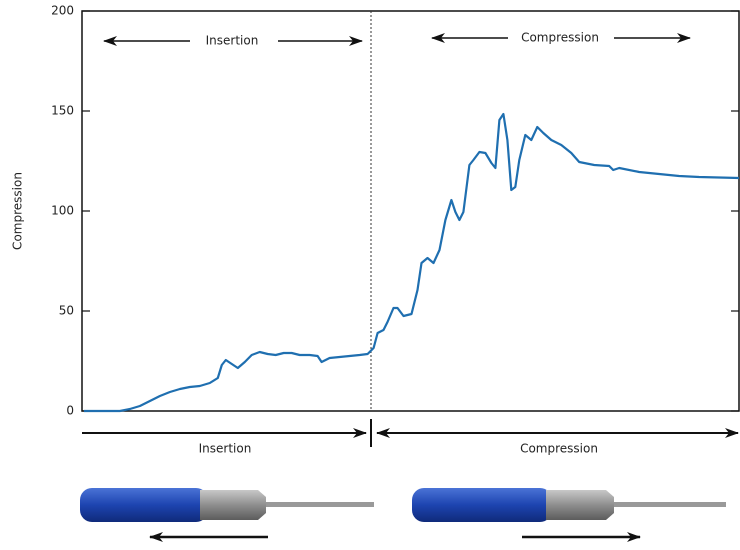  What do you see at coordinates (62, 11) in the screenshot?
I see `y-tick-label: 200` at bounding box center [62, 11].